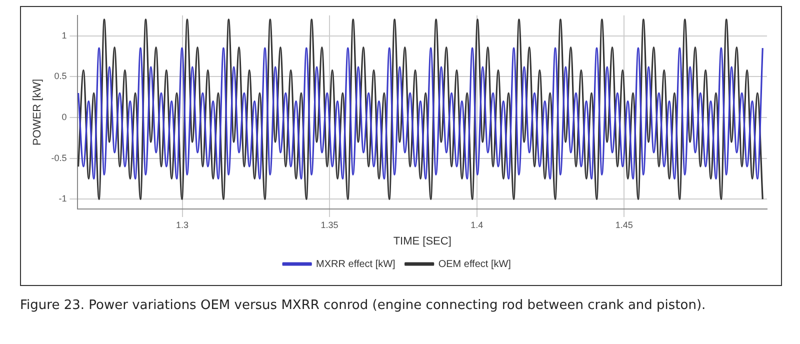 This screenshot has height=344, width=800. Describe the element at coordinates (422, 241) in the screenshot. I see `x-axis-title: TIME [SEC]` at that location.